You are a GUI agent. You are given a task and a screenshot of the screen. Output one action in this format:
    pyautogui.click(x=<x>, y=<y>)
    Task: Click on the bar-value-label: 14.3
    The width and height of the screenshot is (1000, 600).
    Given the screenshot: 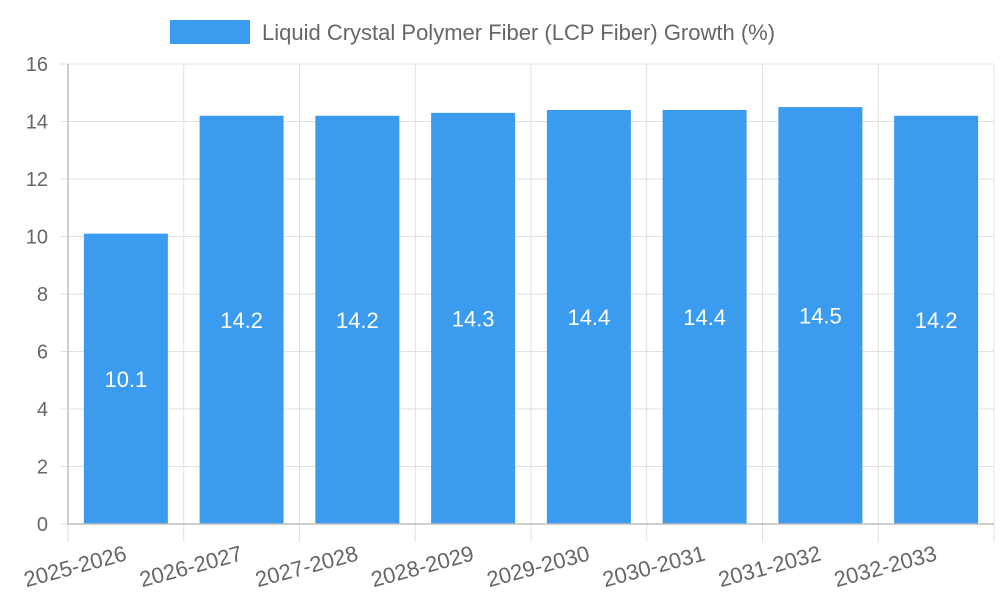 What is the action you would take?
    pyautogui.click(x=473, y=318)
    